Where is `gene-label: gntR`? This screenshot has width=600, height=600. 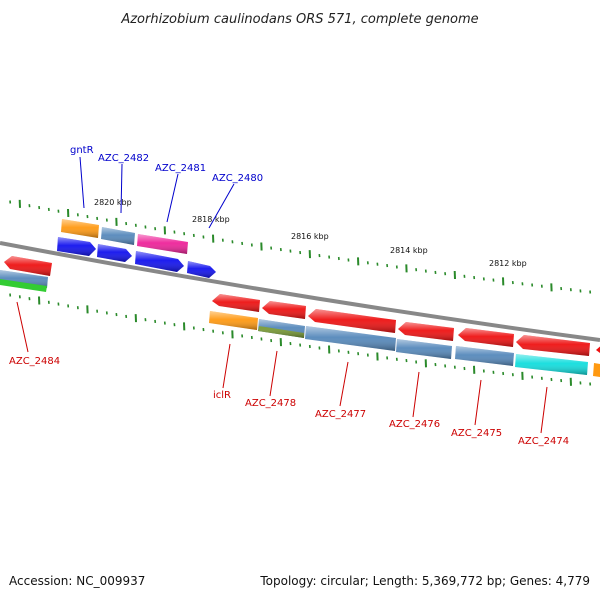
gene-label: gntR is located at coordinates (82, 150).